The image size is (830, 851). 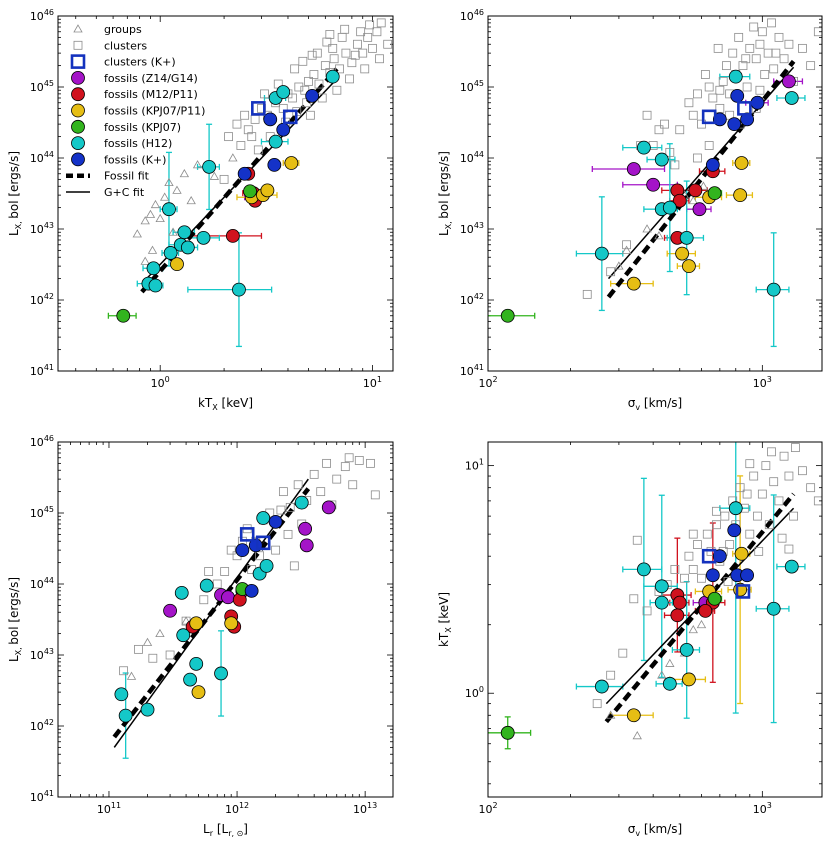 I want to click on legend-label-kplus: fossils (K+), so click(x=135, y=159).